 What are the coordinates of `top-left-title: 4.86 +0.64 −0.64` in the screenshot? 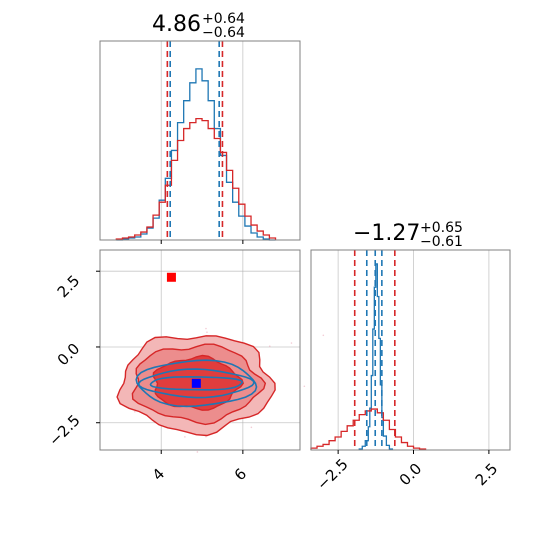 It's located at (198, 26).